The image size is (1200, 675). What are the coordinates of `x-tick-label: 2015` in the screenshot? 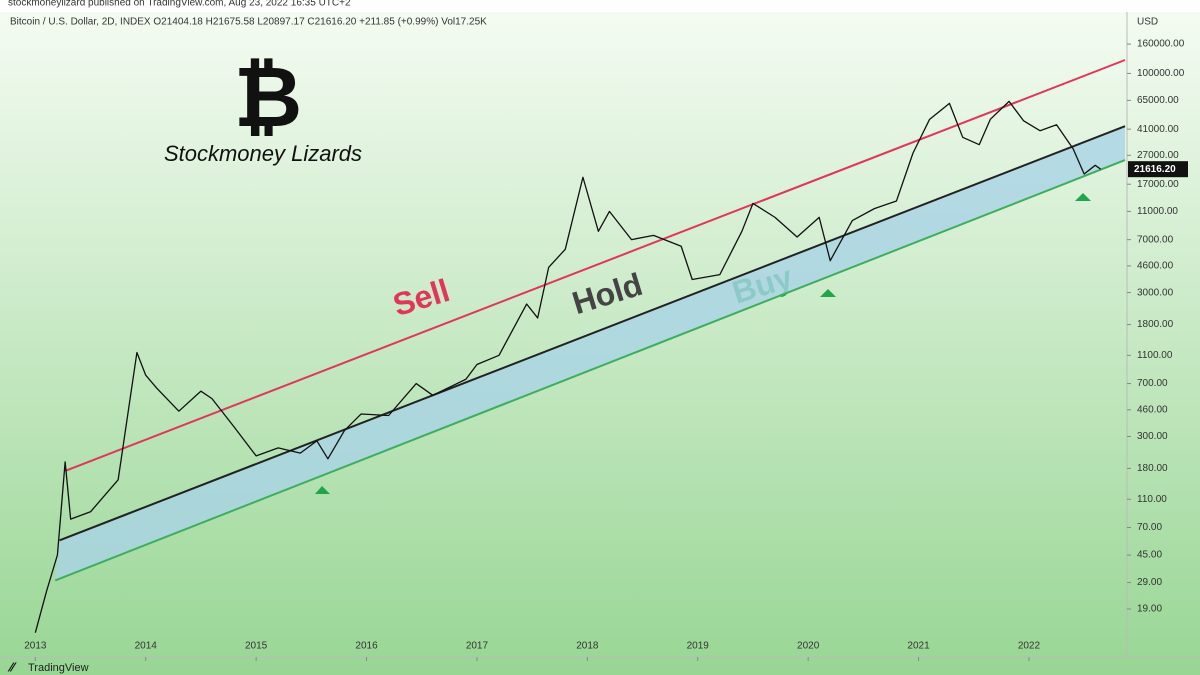 It's located at (256, 646).